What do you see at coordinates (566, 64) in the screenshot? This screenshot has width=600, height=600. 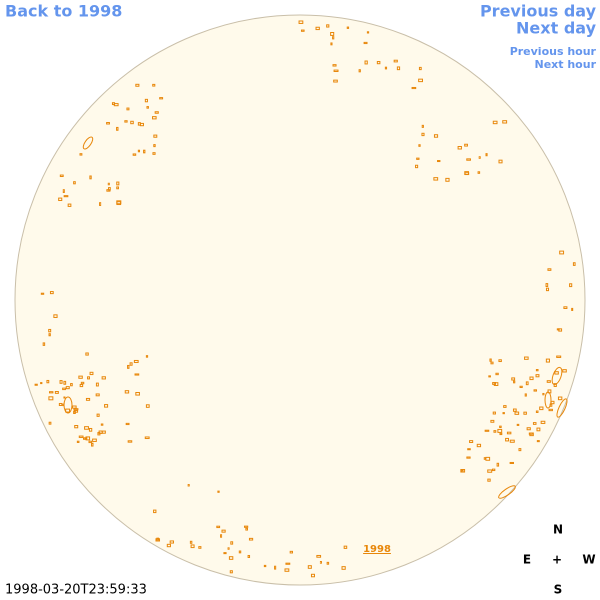 I see `next-hour-link: Next hour` at bounding box center [566, 64].